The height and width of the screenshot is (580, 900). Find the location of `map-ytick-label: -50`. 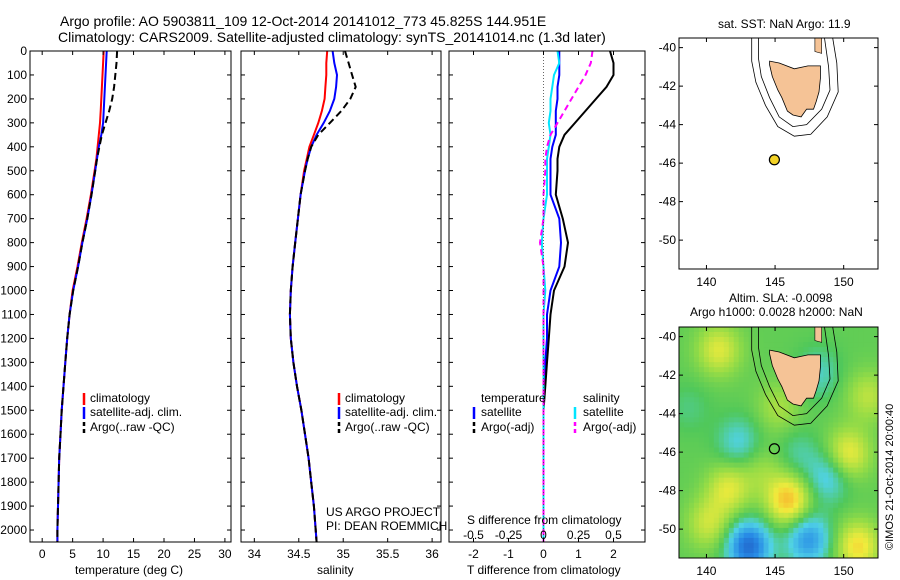

map-ytick-label: -50 is located at coordinates (668, 240).